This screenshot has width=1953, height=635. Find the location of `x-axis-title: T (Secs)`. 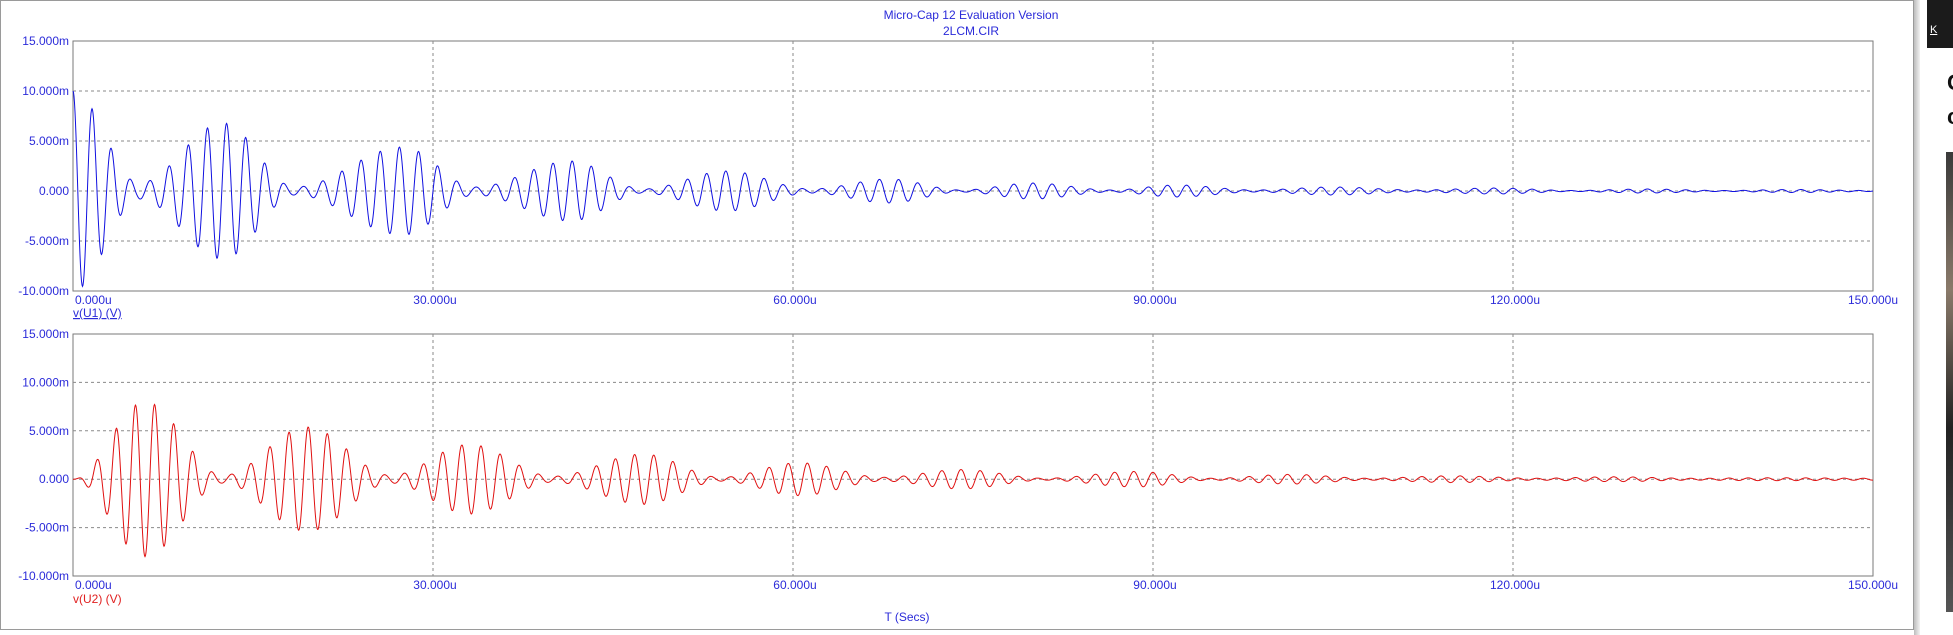

x-axis-title: T (Secs) is located at coordinates (906, 617).